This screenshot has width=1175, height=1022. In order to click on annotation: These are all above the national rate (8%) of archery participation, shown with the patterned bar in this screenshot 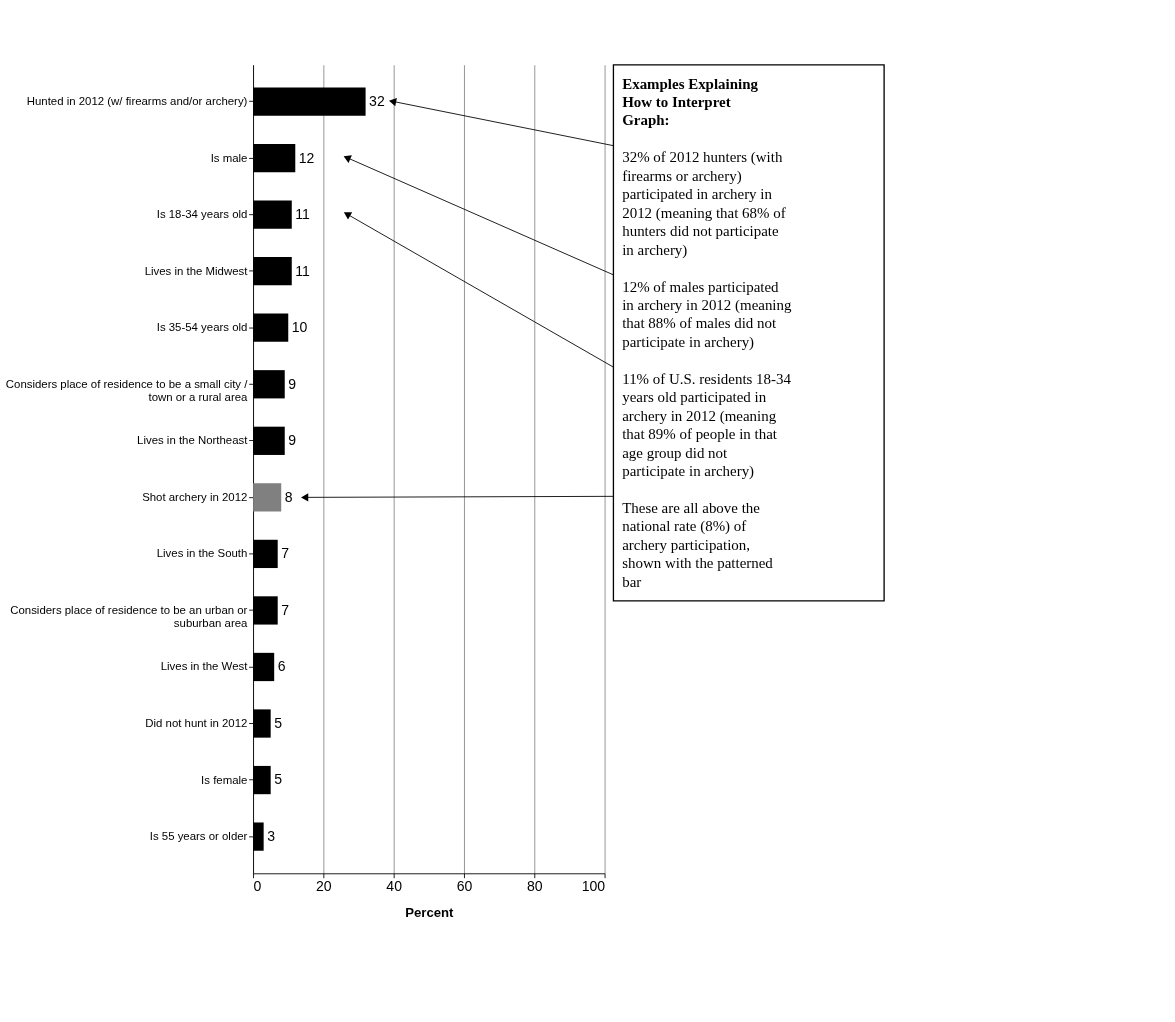, I will do `click(698, 545)`.